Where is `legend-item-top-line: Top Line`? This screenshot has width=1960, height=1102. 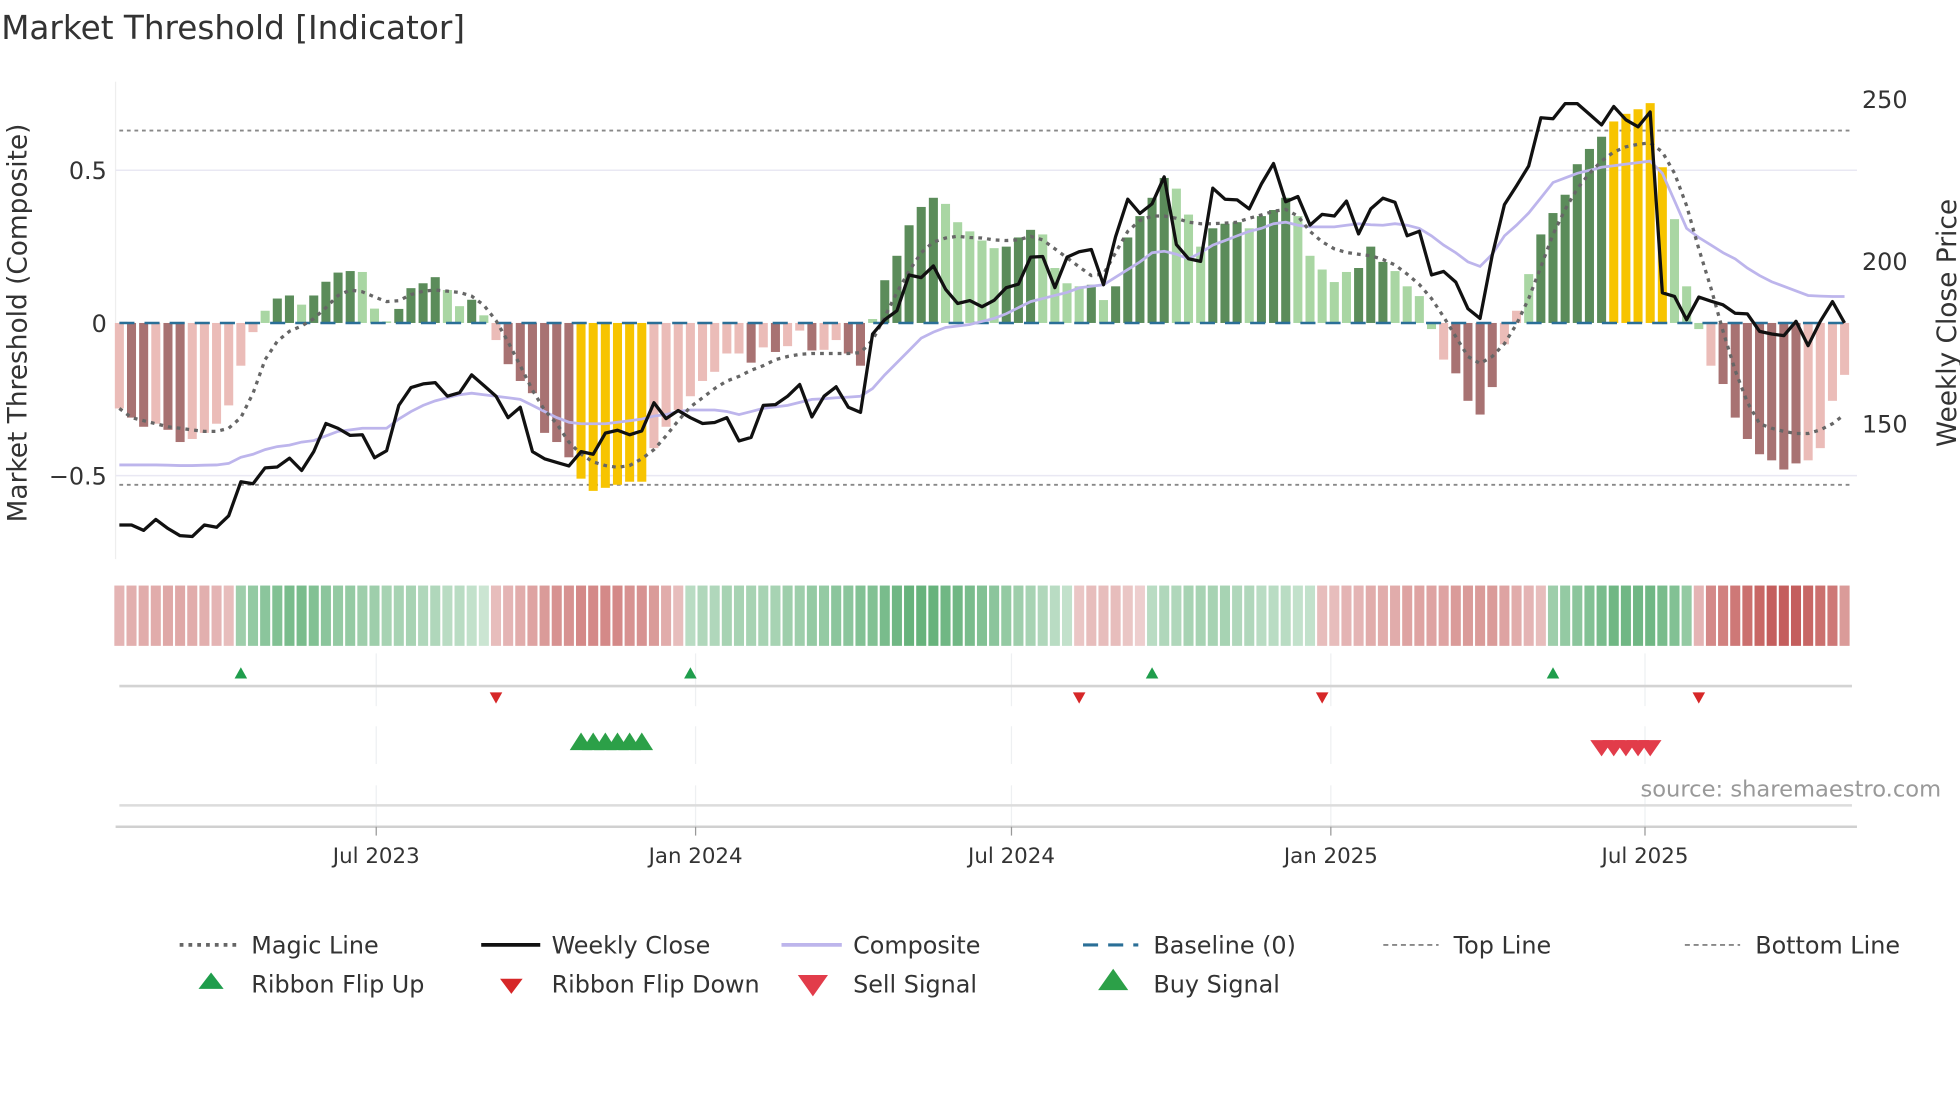 legend-item-top-line: Top Line is located at coordinates (1467, 946).